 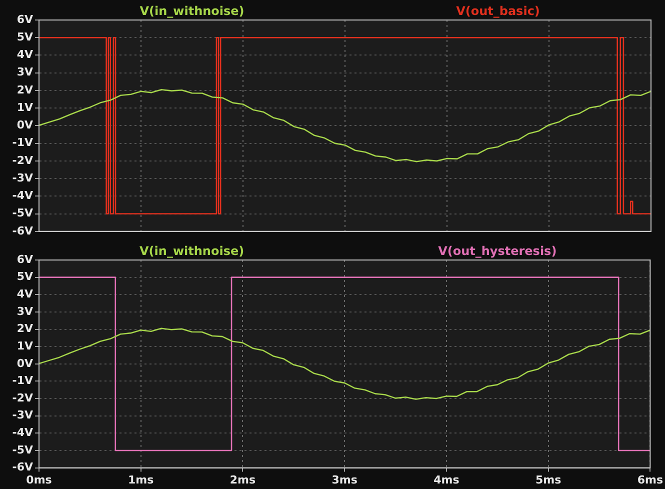 What do you see at coordinates (39, 479) in the screenshot?
I see `x-tick-label: 0ms` at bounding box center [39, 479].